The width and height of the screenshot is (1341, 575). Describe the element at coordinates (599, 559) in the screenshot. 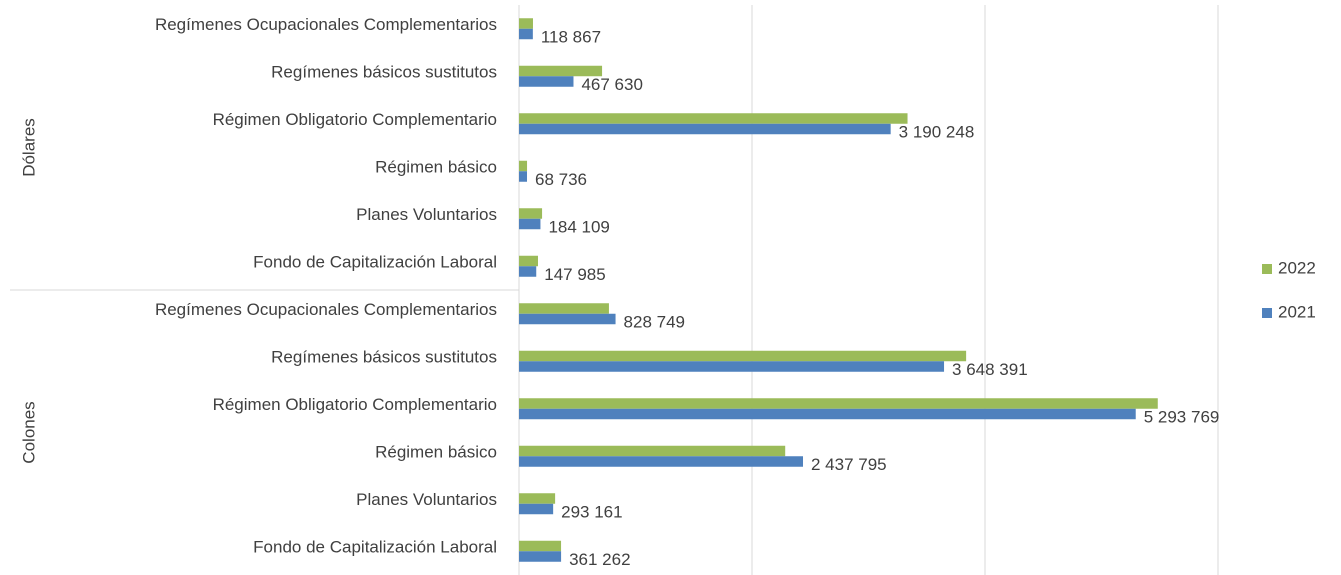

I see `value-label: 361 262` at that location.